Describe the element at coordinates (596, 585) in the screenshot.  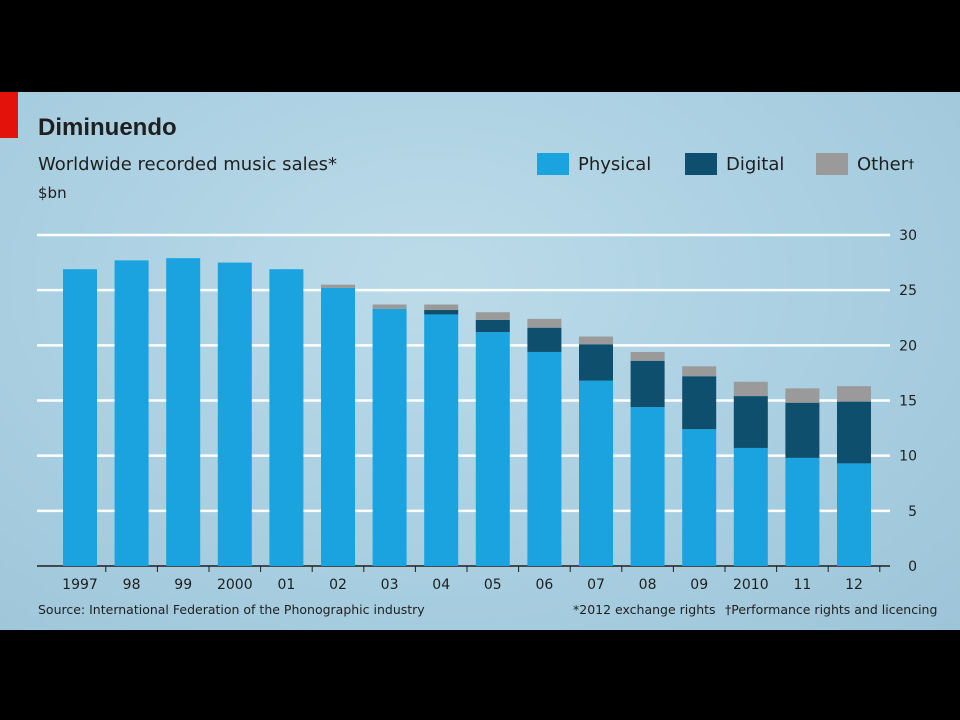
I see `x-tick-label: 07` at that location.